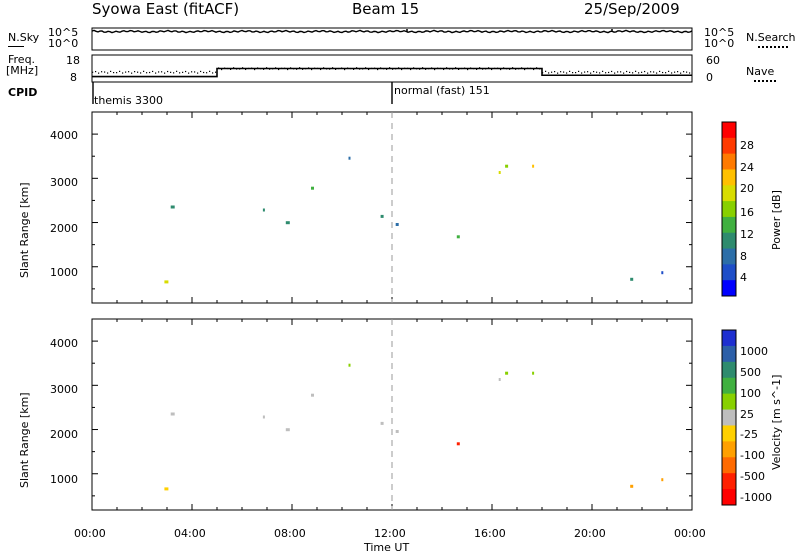  What do you see at coordinates (750, 393) in the screenshot?
I see `vel-cb-tick-100: 100` at bounding box center [750, 393].